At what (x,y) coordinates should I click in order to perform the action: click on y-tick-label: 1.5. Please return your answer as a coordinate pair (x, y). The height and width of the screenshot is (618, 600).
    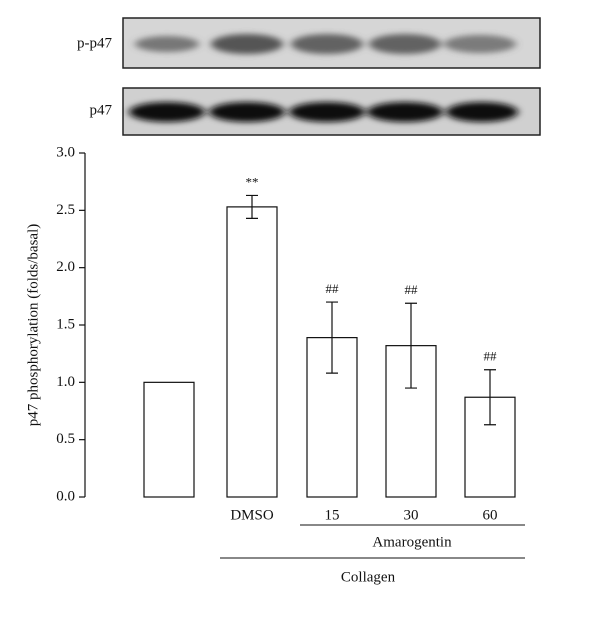
    Looking at the image, I should click on (65, 324).